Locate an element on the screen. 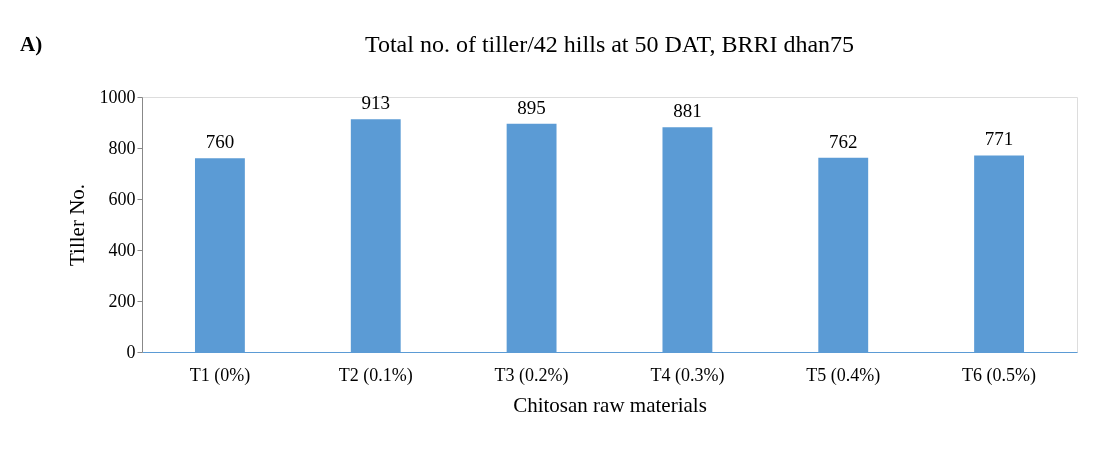 The width and height of the screenshot is (1108, 462). x-tick-label: T4 (0.3%) is located at coordinates (687, 375).